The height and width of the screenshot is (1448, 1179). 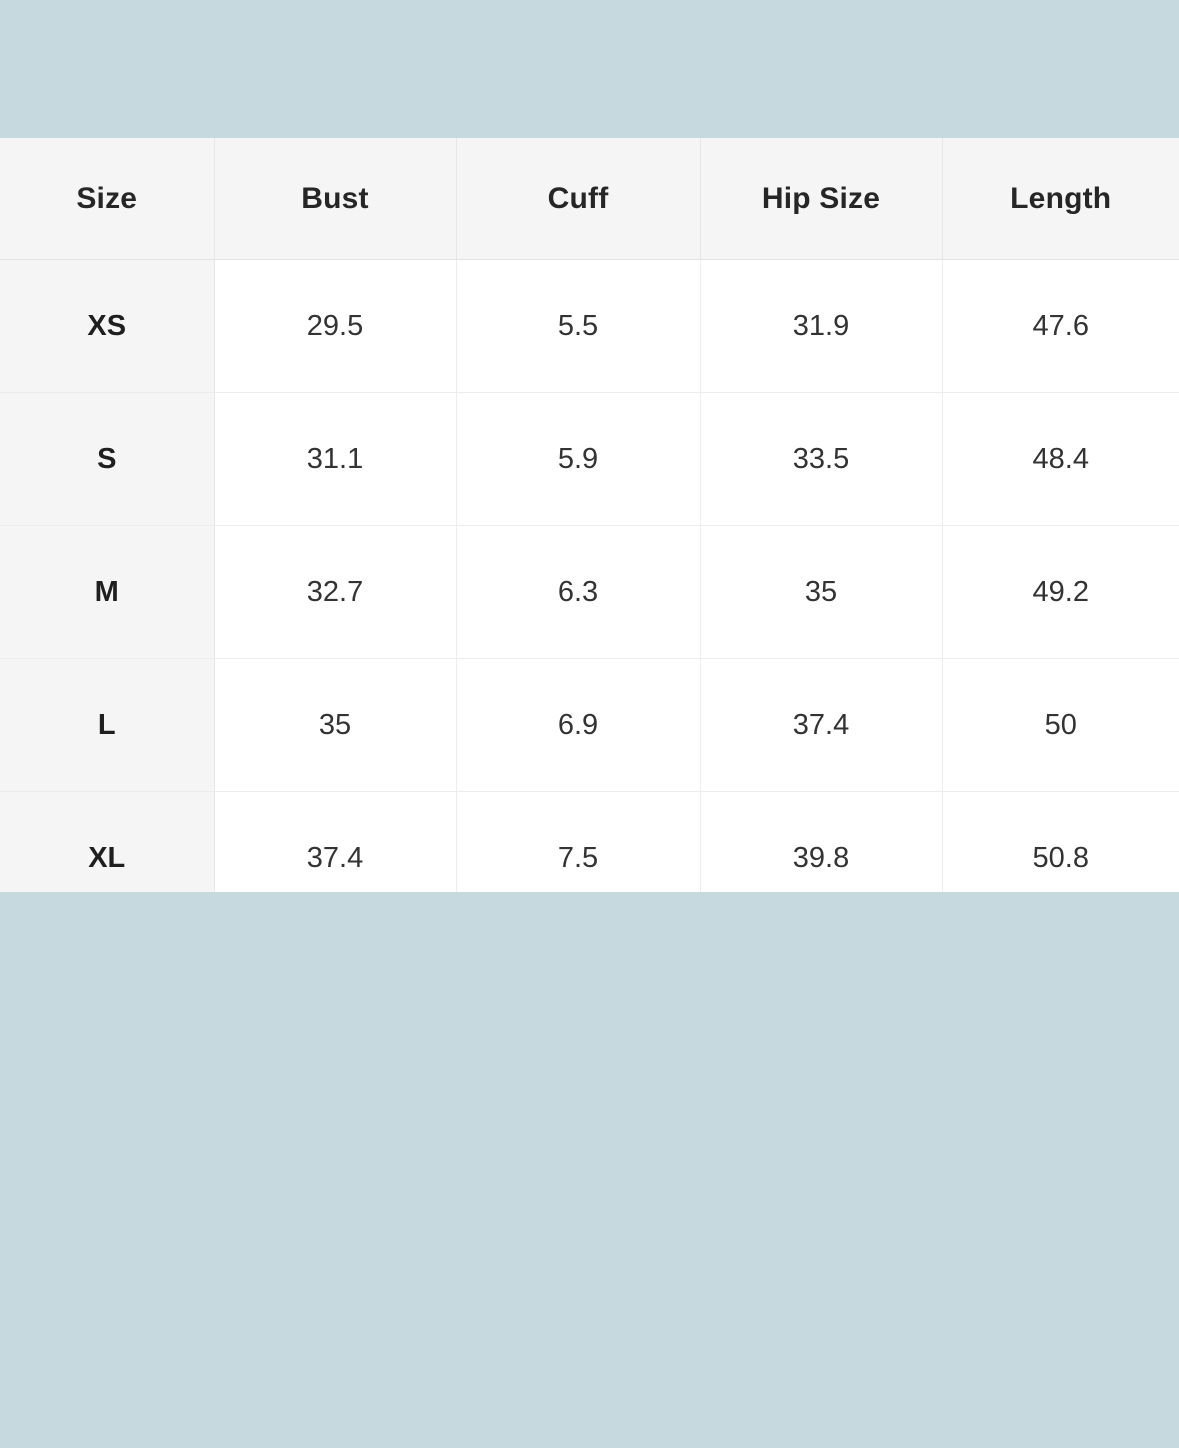 I want to click on cell-bust: 35, so click(x=335, y=725).